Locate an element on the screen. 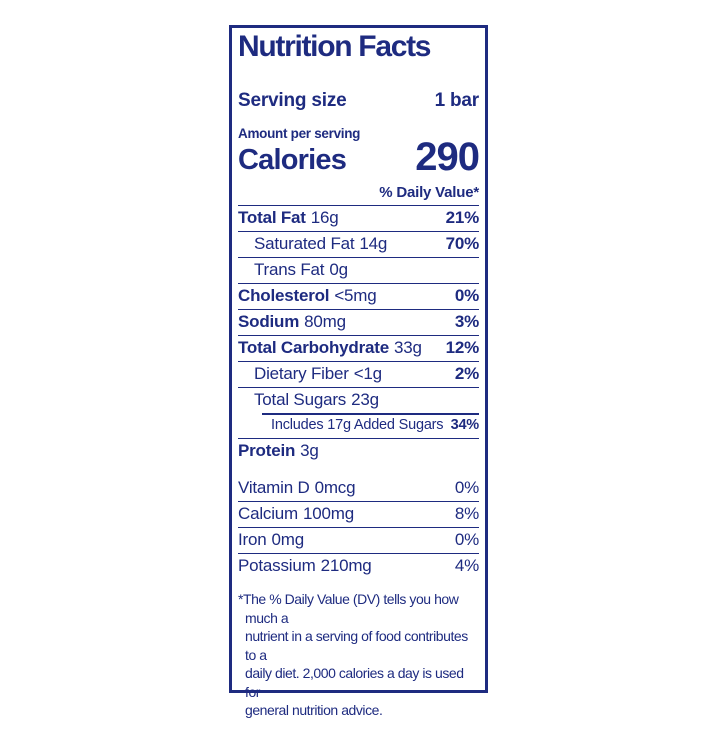  nutrient-name: Total Carbohydrate is located at coordinates (313, 348).